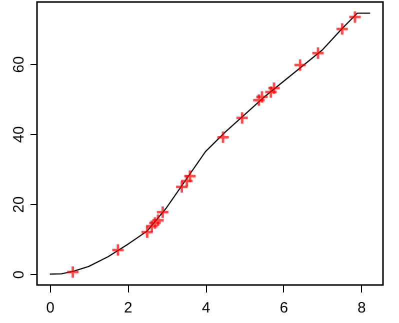 The image size is (399, 323). What do you see at coordinates (50, 308) in the screenshot?
I see `x-tick-label: 0` at bounding box center [50, 308].